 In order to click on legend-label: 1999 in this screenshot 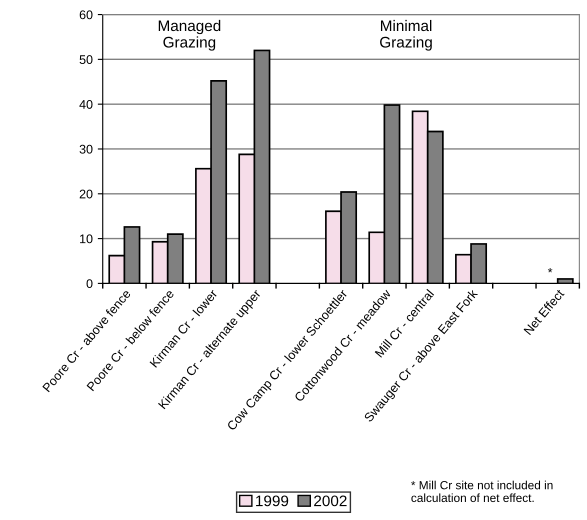, I will do `click(272, 500)`.